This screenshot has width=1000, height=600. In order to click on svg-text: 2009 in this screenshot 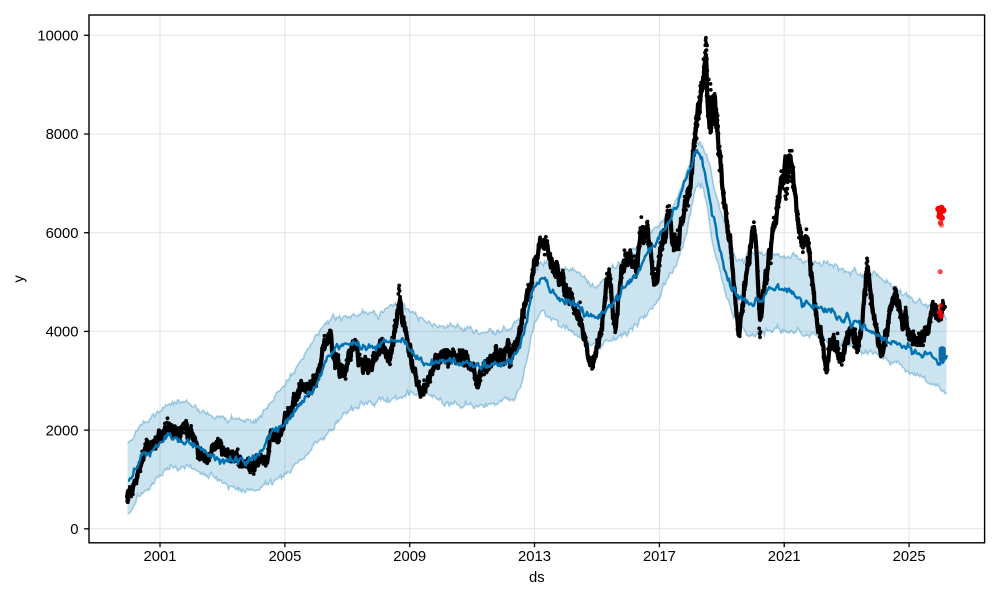, I will do `click(409, 557)`.